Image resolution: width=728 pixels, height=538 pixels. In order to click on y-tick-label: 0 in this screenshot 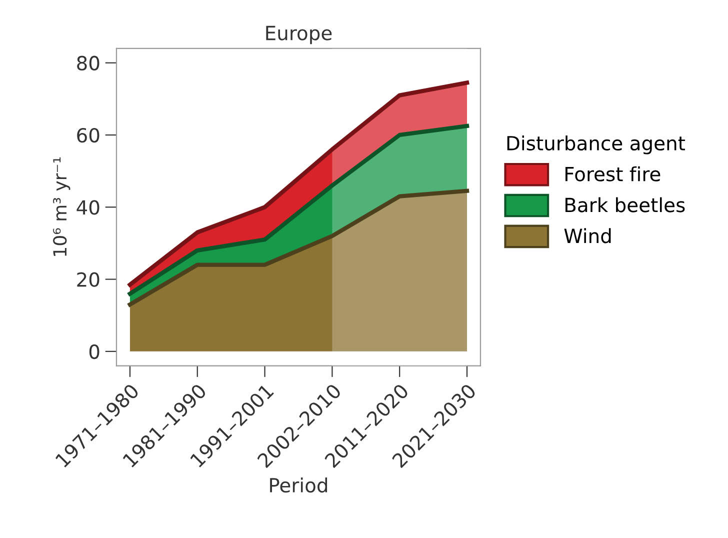, I will do `click(94, 352)`.